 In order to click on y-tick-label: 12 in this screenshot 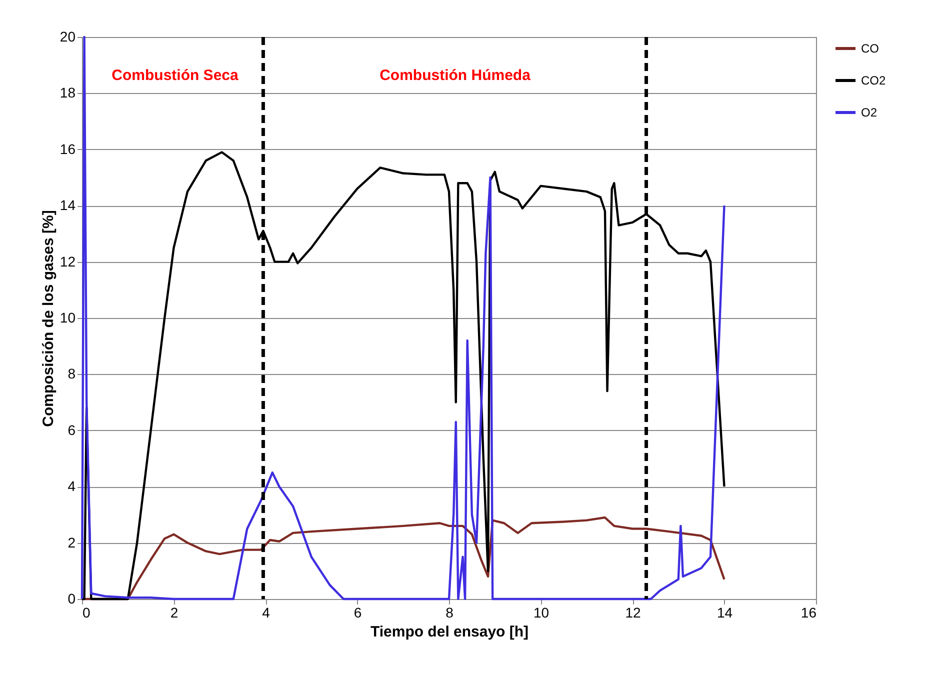, I will do `click(68, 261)`.